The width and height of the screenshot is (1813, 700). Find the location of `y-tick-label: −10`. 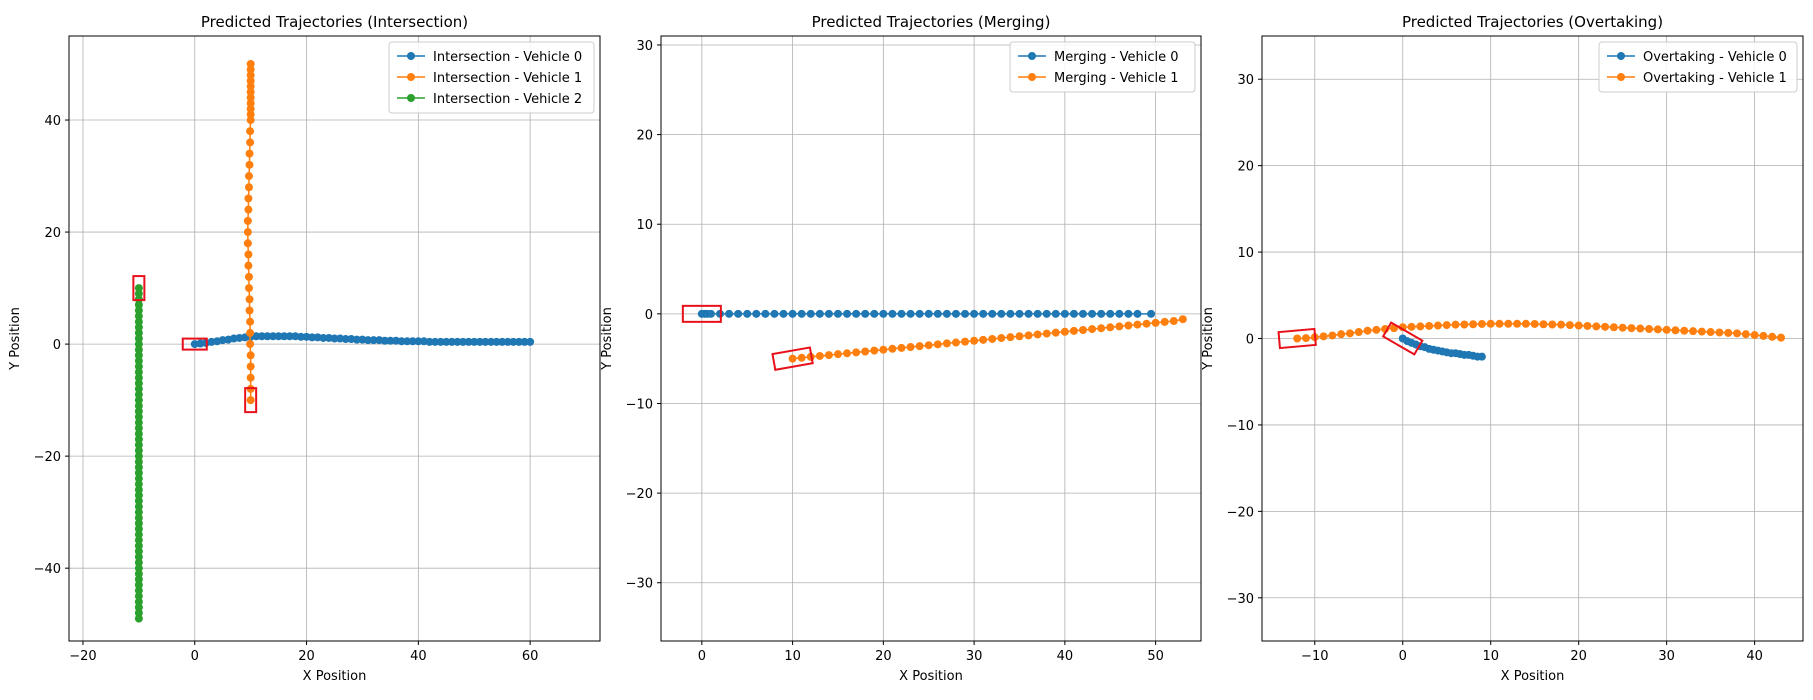

y-tick-label: −10 is located at coordinates (1240, 426).